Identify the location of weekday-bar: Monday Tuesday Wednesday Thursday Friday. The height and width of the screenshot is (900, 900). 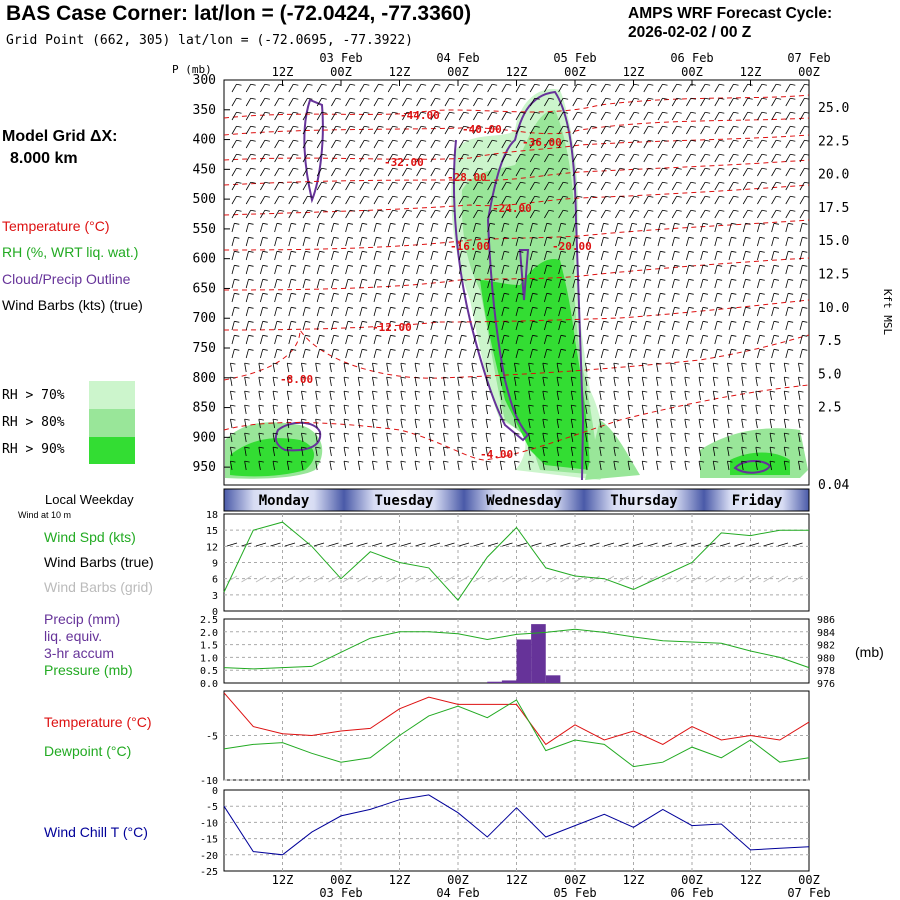
(516, 500).